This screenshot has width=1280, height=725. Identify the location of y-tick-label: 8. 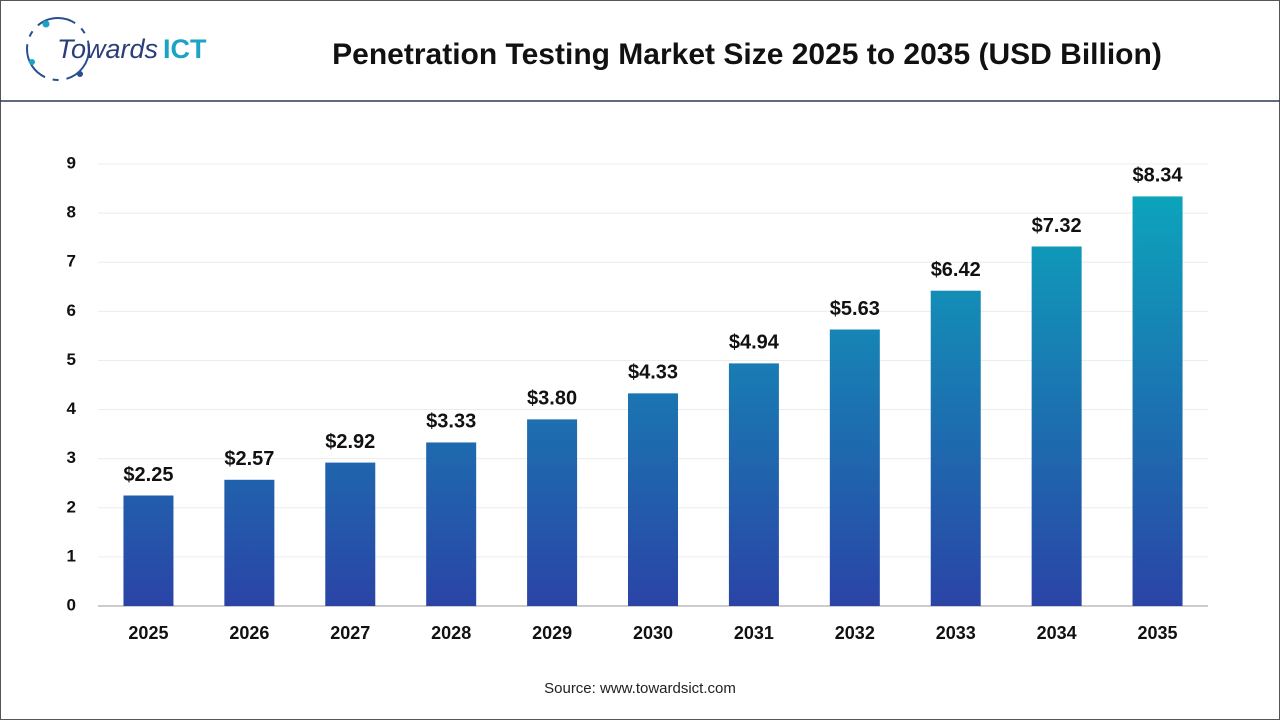
(71, 212).